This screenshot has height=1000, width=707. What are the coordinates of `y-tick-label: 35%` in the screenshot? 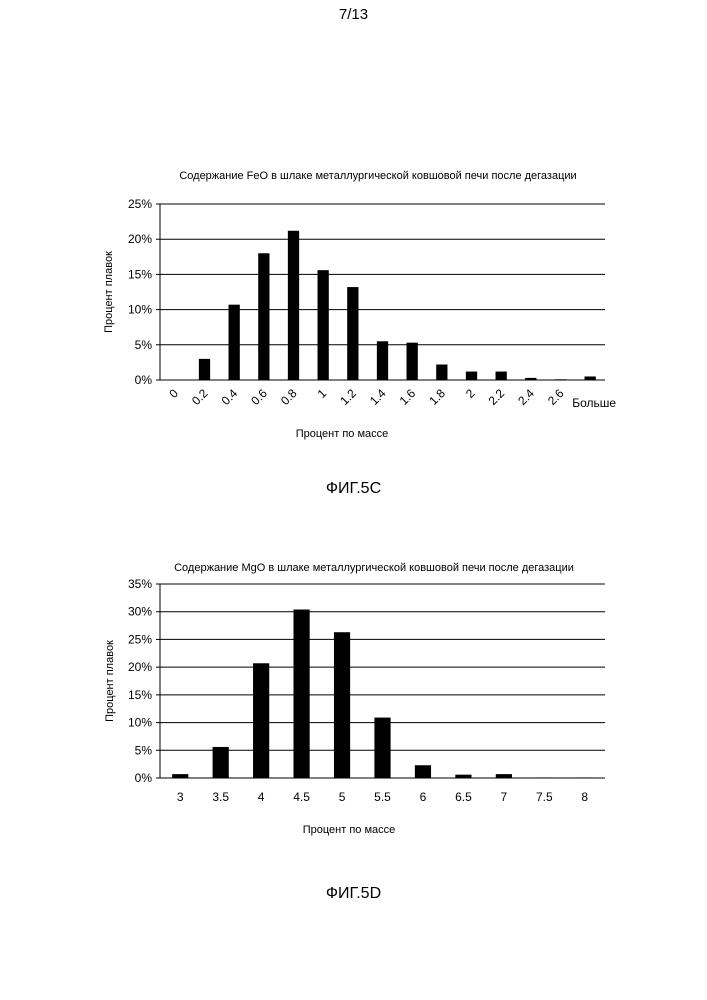 It's located at (140, 584).